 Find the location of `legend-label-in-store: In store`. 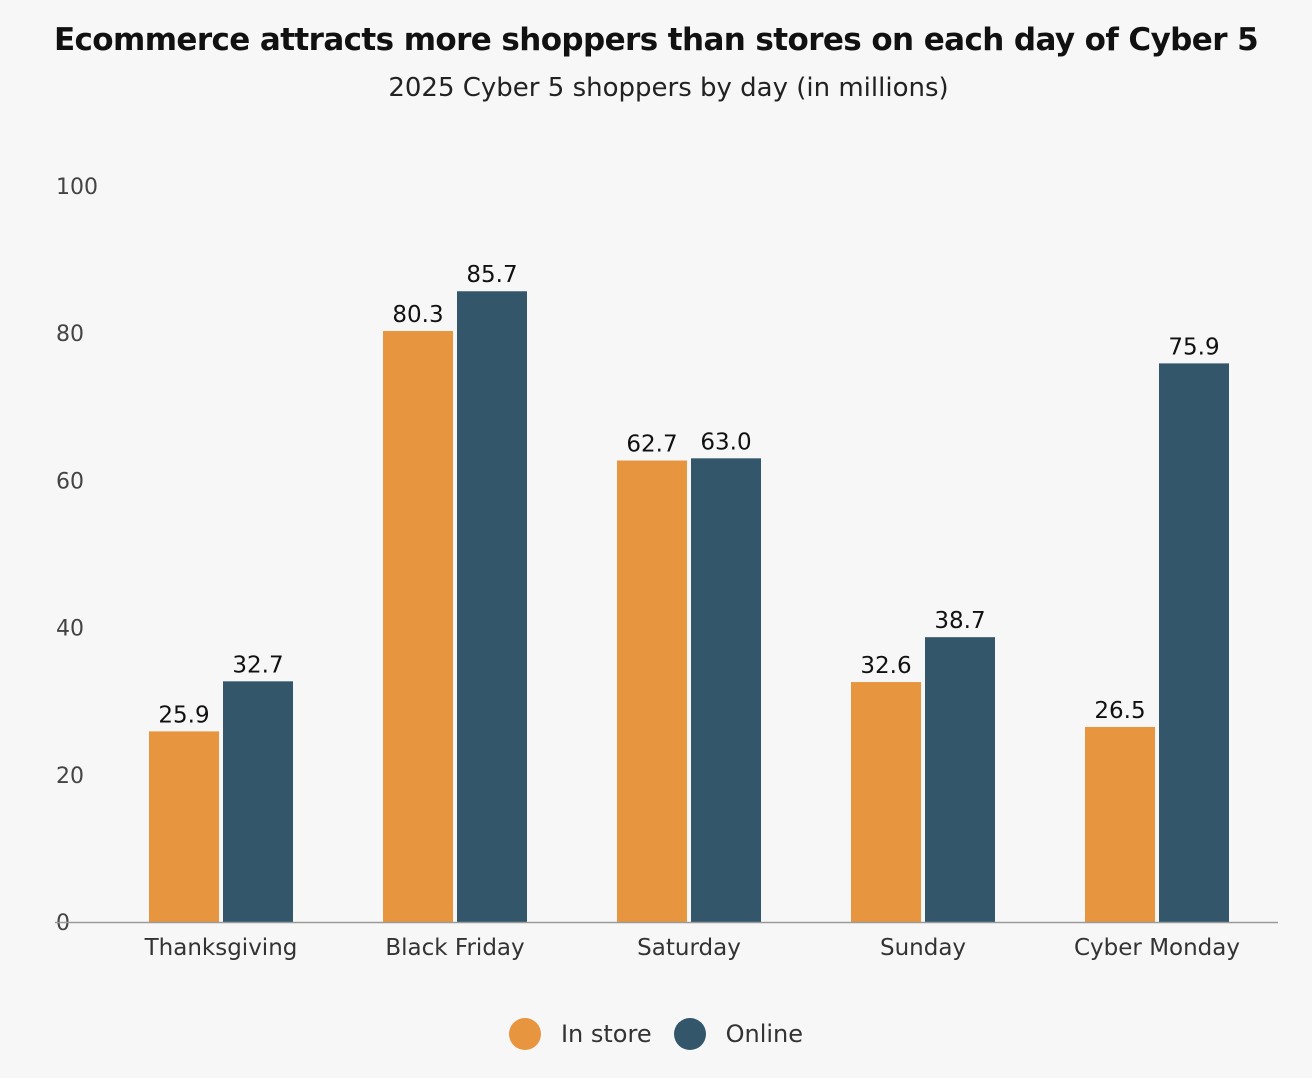

legend-label-in-store: In store is located at coordinates (606, 1034).